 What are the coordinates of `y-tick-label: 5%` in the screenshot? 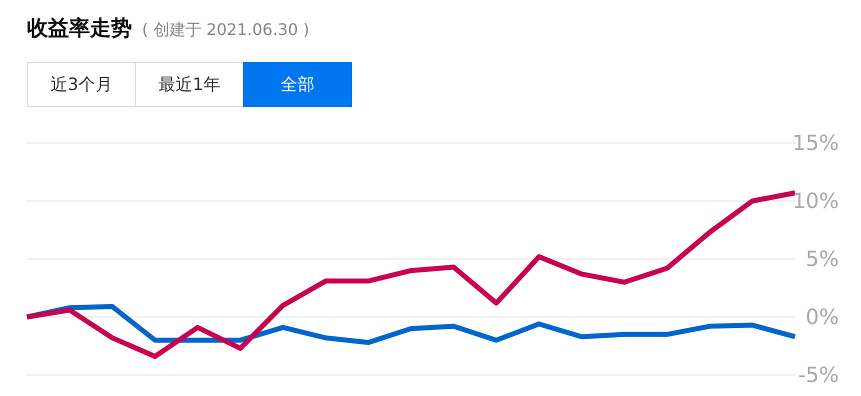 It's located at (822, 259).